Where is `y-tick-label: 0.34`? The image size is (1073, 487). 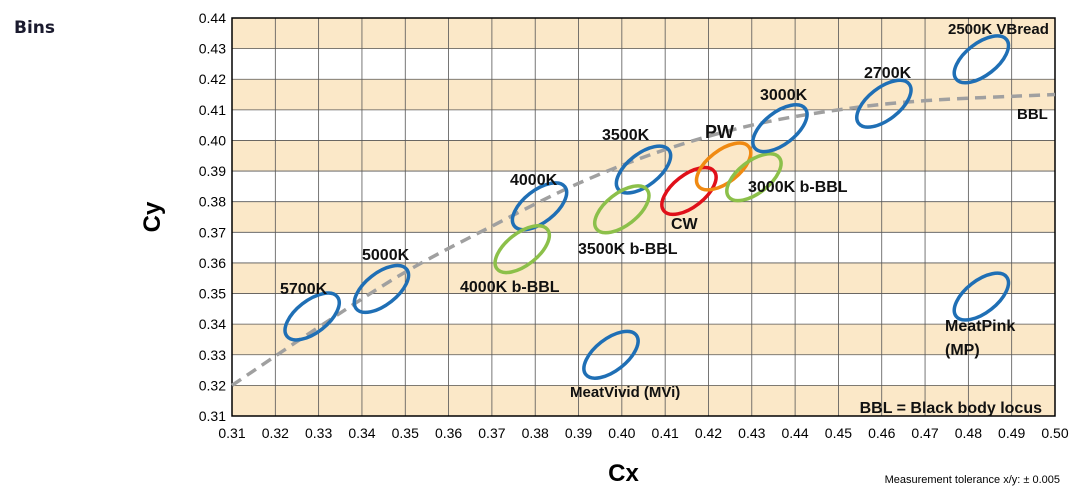
y-tick-label: 0.34 is located at coordinates (212, 324).